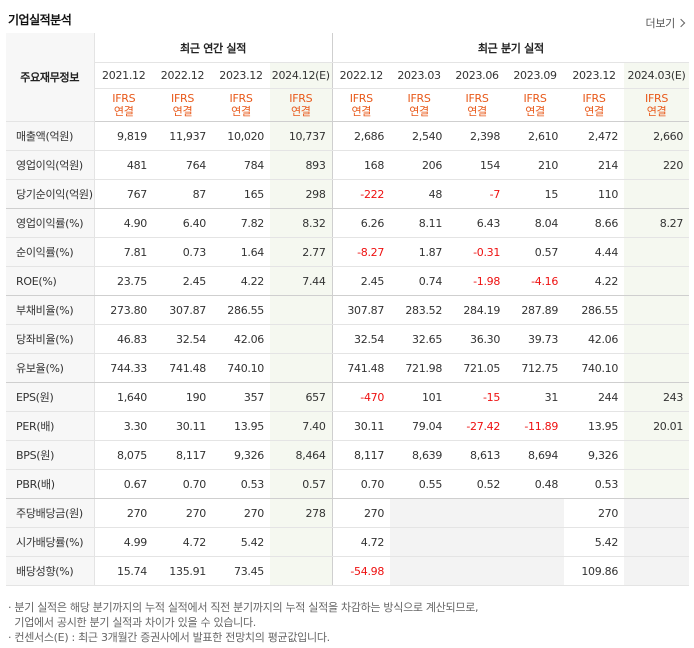 The image size is (694, 648). I want to click on table-cell: 8,117, so click(361, 455).